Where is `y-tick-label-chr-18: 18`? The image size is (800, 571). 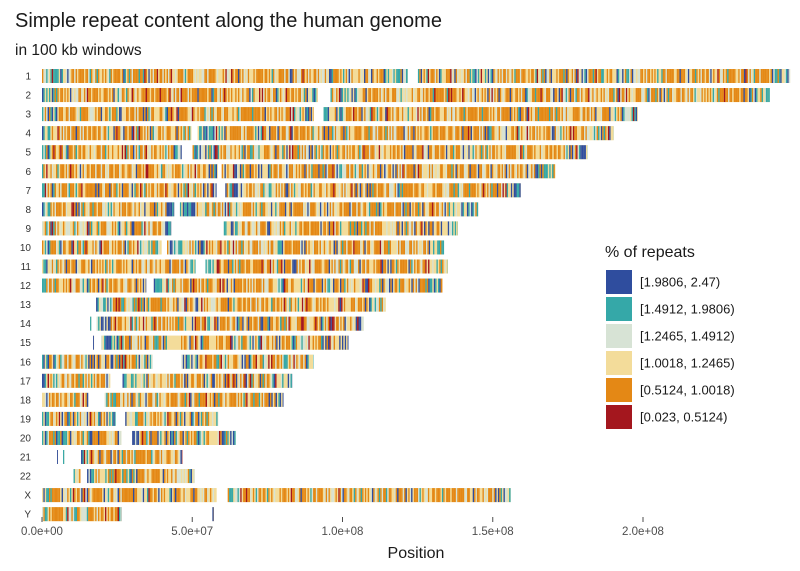
y-tick-label-chr-18: 18 is located at coordinates (26, 400).